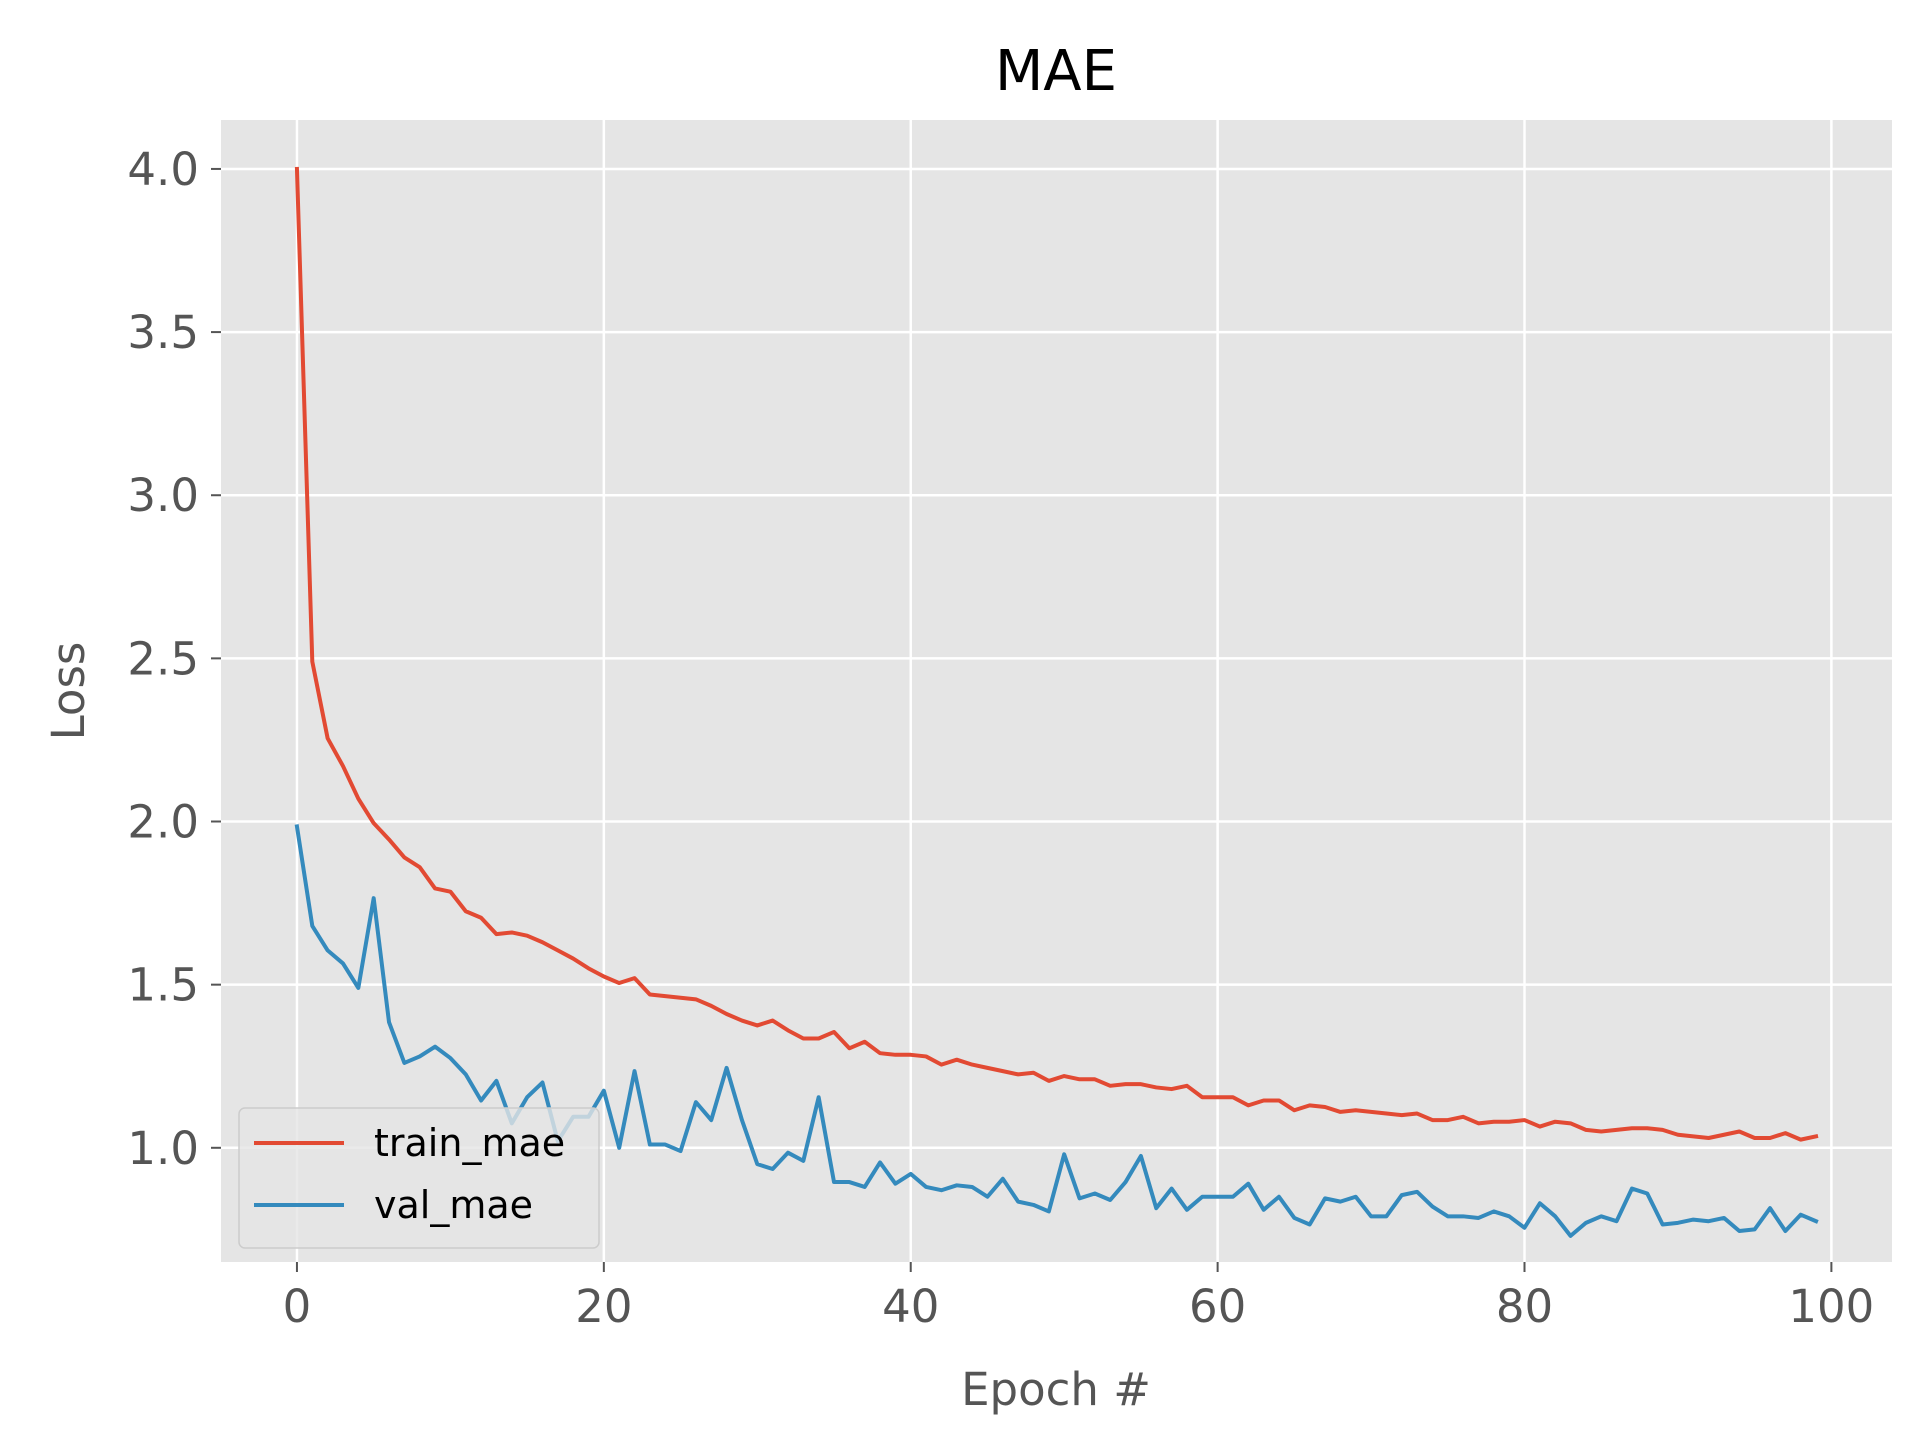 Image resolution: width=1920 pixels, height=1440 pixels. I want to click on x-tick-label: 20, so click(603, 1306).